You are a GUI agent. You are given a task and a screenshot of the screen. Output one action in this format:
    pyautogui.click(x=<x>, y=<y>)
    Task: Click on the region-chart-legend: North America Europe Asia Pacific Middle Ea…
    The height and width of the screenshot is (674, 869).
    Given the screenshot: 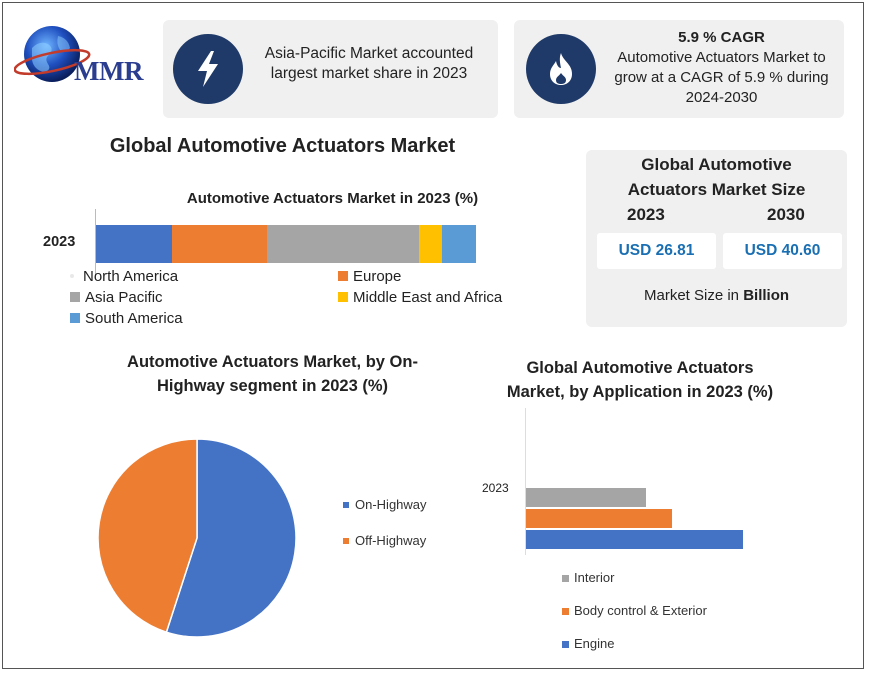 What is the action you would take?
    pyautogui.click(x=310, y=300)
    